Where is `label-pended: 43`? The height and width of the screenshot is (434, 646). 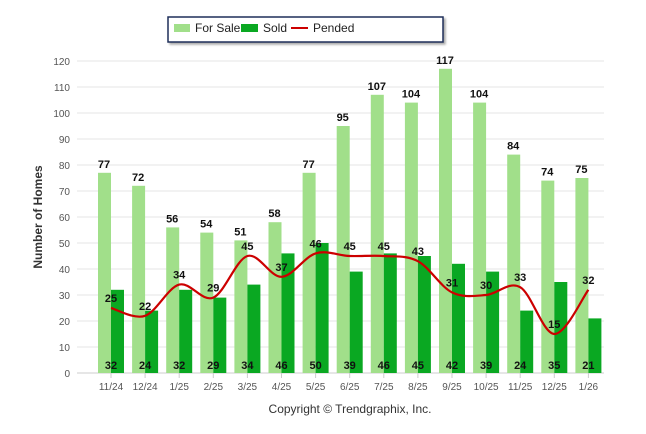
label-pended: 43 is located at coordinates (418, 252).